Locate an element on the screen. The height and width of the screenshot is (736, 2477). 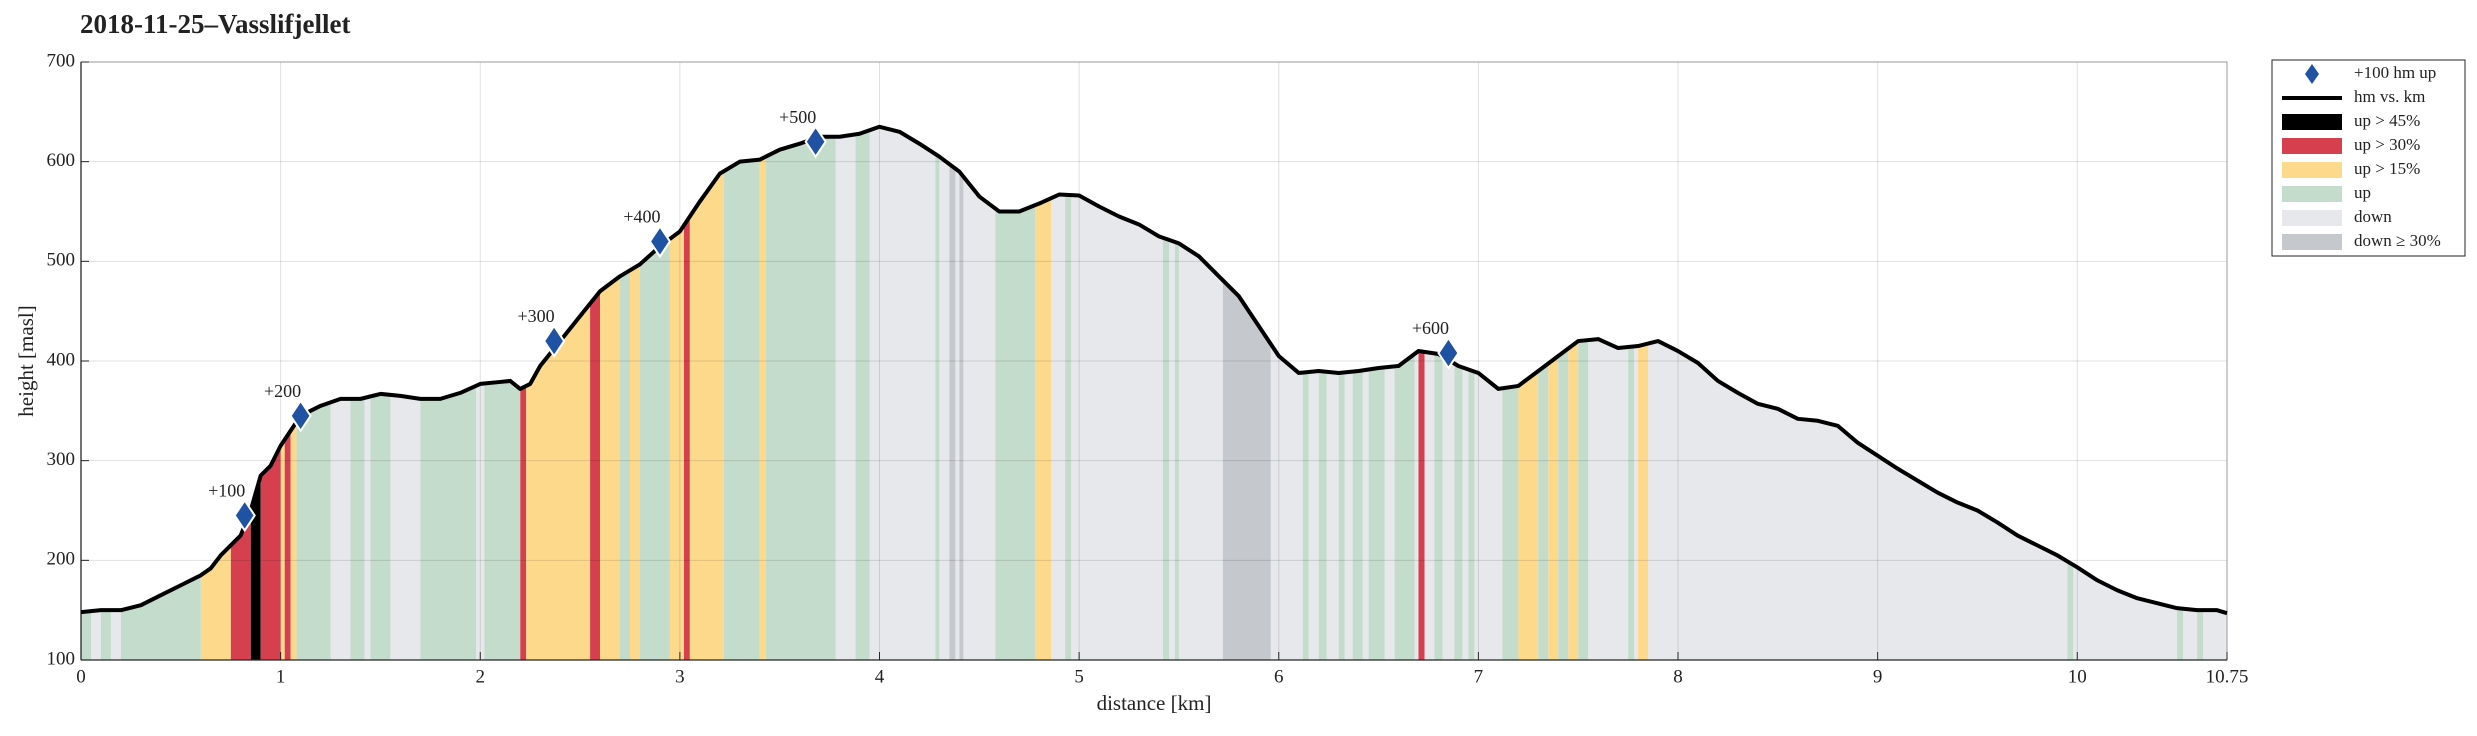
marker-label: +600 is located at coordinates (1430, 328).